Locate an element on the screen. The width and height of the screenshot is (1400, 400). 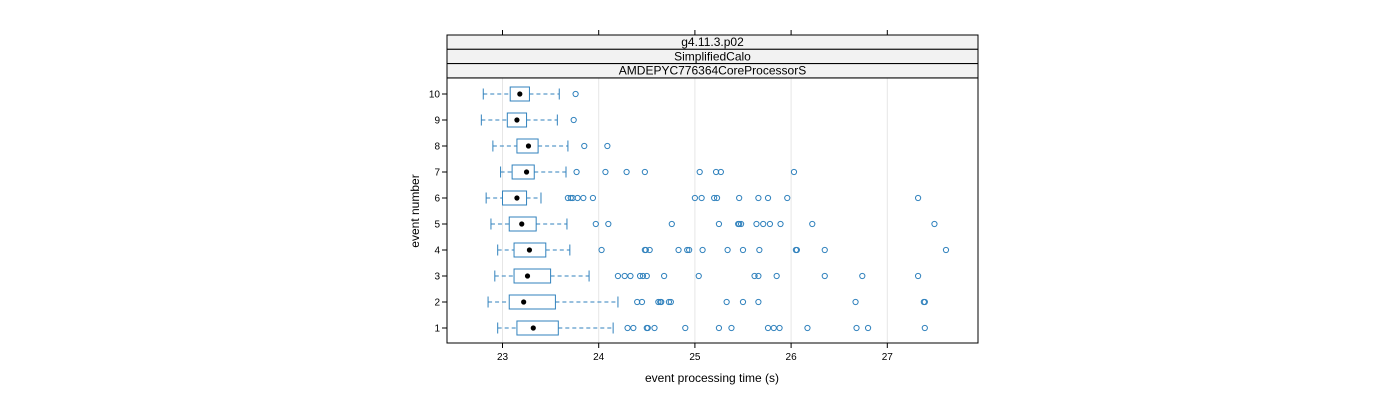
y-tick-label-5: 5 is located at coordinates (437, 225).